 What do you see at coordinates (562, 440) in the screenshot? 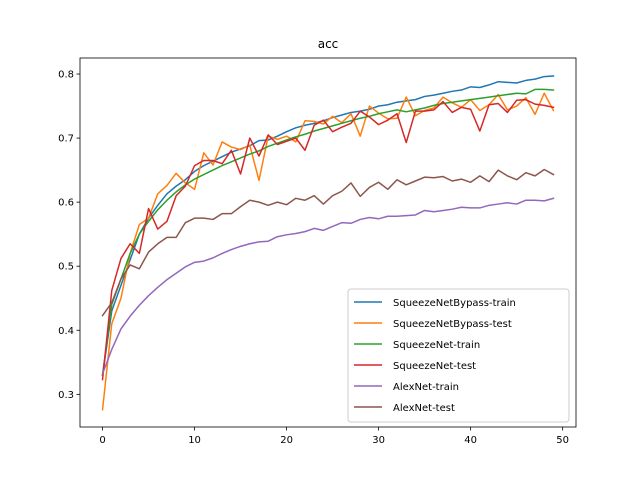
I see `x-tick-label: 50` at bounding box center [562, 440].